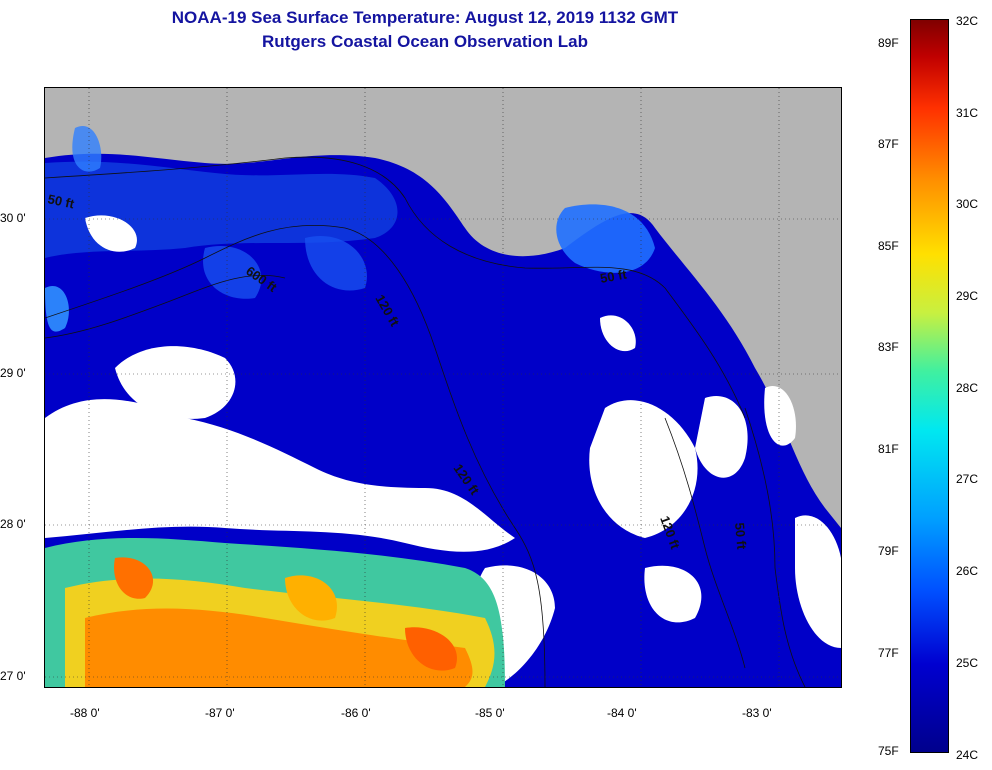 The height and width of the screenshot is (770, 992). Describe the element at coordinates (967, 479) in the screenshot. I see `colorbar-c-label: 27C` at that location.